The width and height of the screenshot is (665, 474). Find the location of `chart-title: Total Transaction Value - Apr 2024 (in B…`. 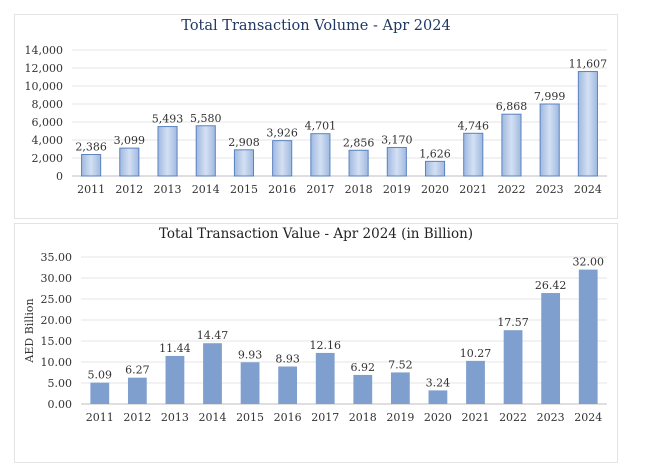

chart-title: Total Transaction Value - Apr 2024 (in B… is located at coordinates (316, 234).